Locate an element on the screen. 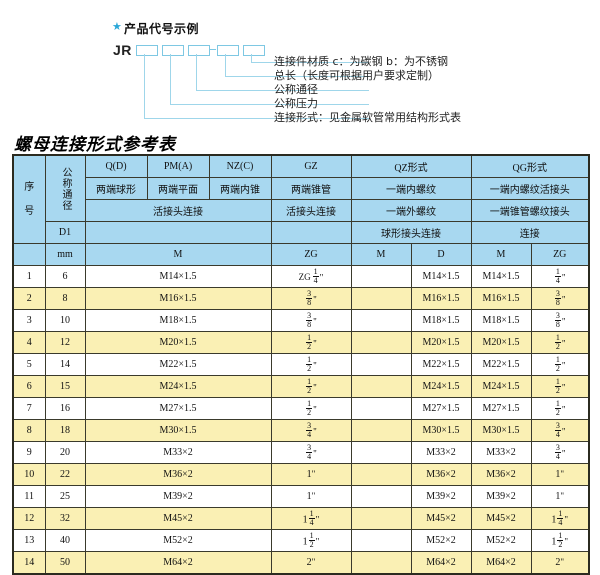 This screenshot has width=600, height=575. cell-m: M36×2 is located at coordinates (178, 474).